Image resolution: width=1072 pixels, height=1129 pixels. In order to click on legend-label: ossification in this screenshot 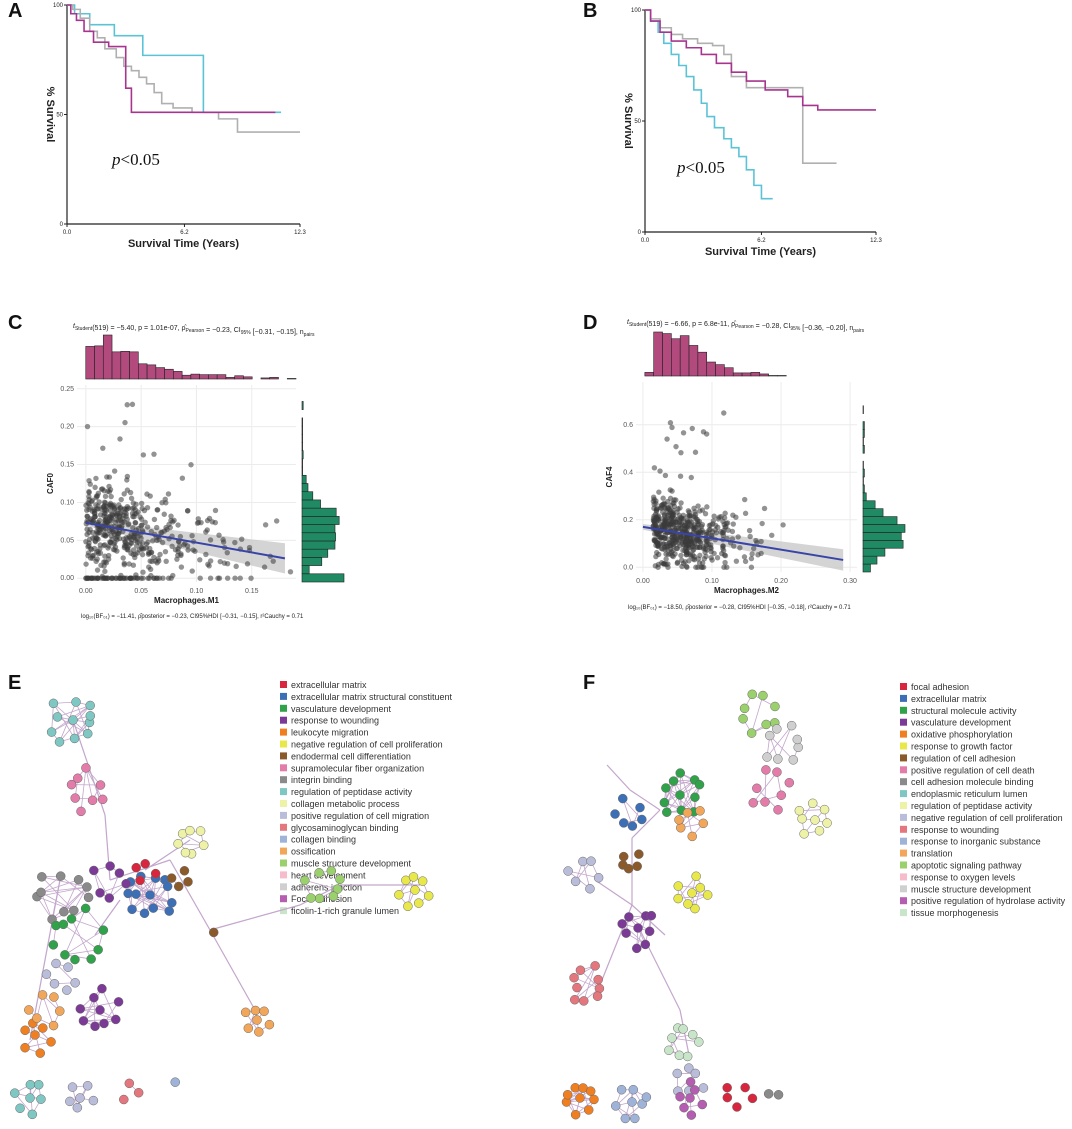, I will do `click(313, 852)`.